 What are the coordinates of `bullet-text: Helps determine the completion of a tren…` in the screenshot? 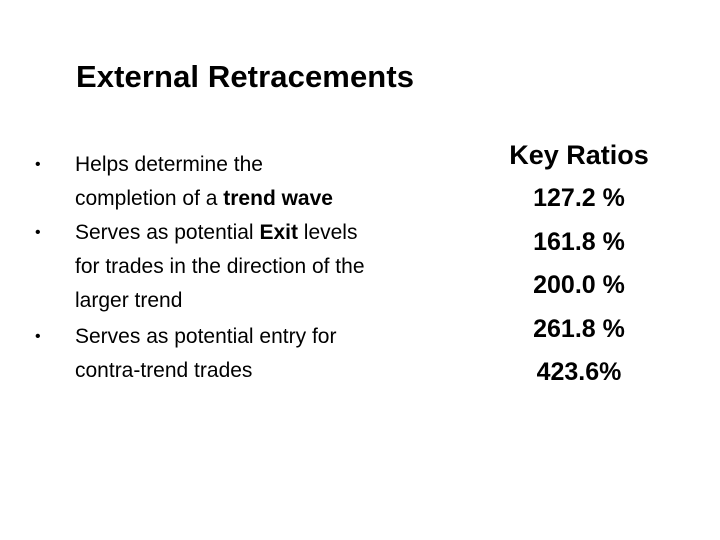 It's located at (220, 182).